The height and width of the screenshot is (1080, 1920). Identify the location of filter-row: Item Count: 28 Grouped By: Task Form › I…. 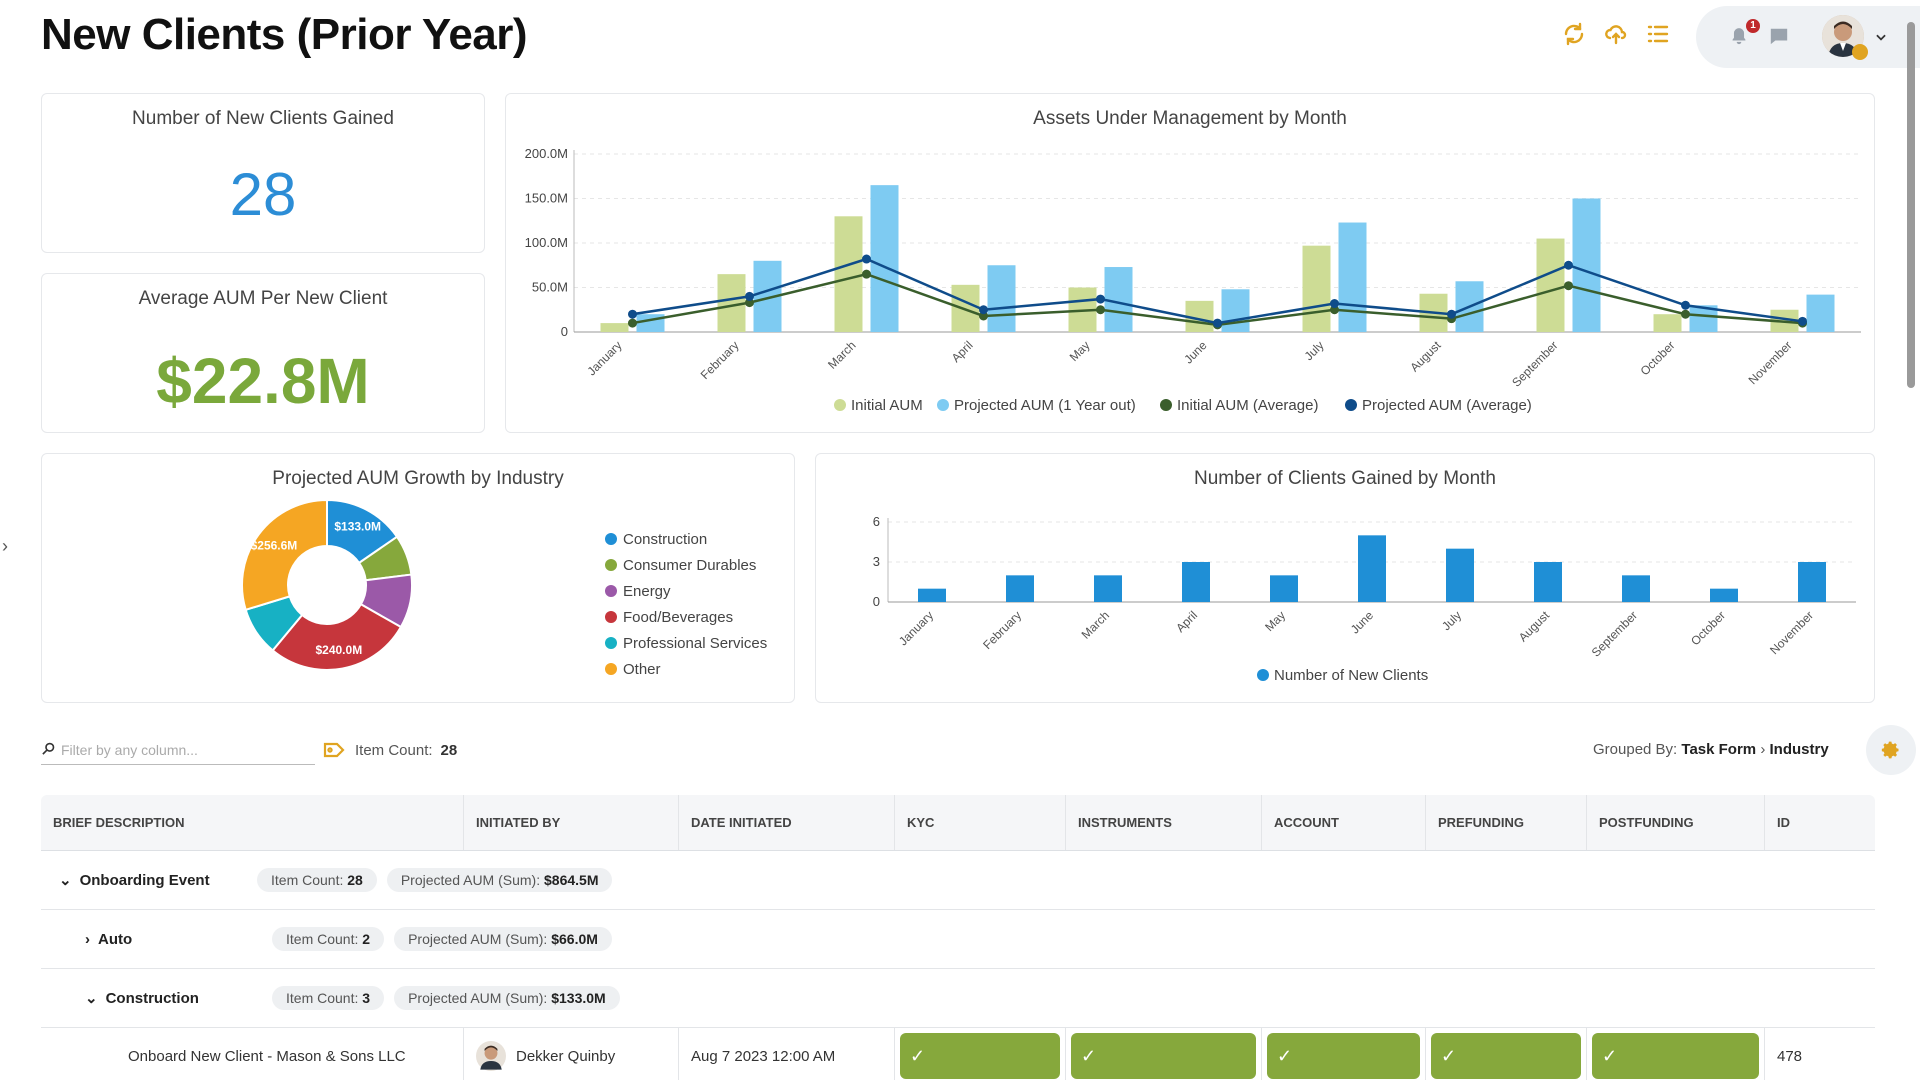
(978, 750).